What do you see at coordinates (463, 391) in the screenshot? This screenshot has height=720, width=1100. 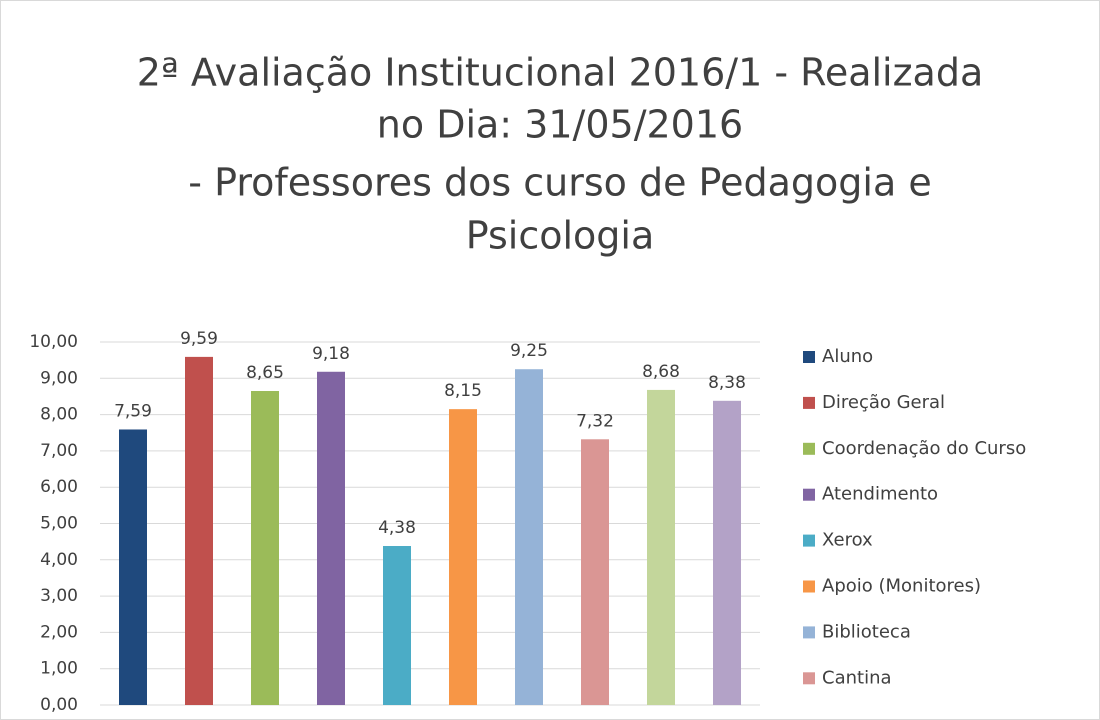 I see `data-label: 8,15` at bounding box center [463, 391].